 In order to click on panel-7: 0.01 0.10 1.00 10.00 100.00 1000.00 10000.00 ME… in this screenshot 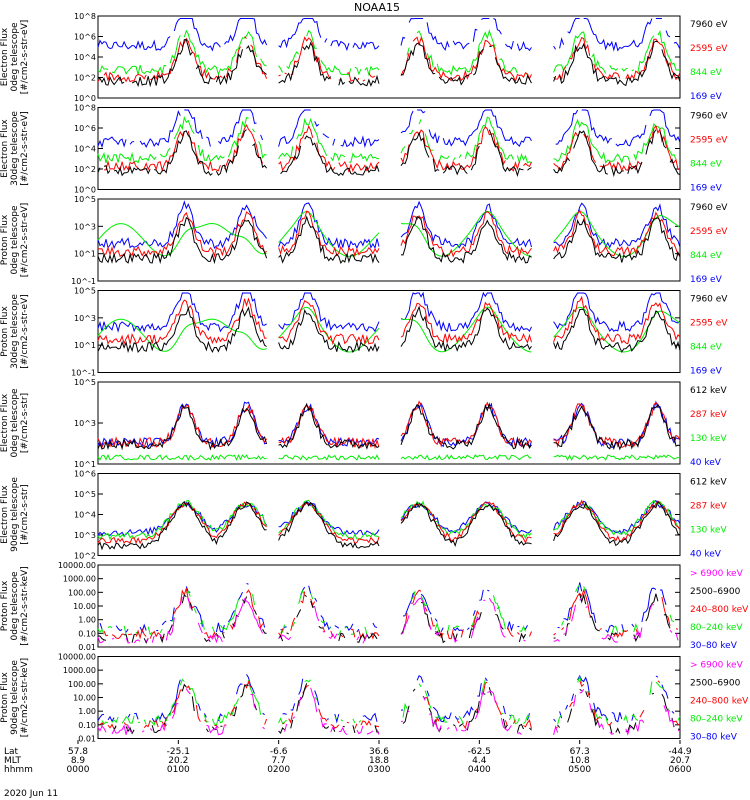, I will do `click(374, 606)`.